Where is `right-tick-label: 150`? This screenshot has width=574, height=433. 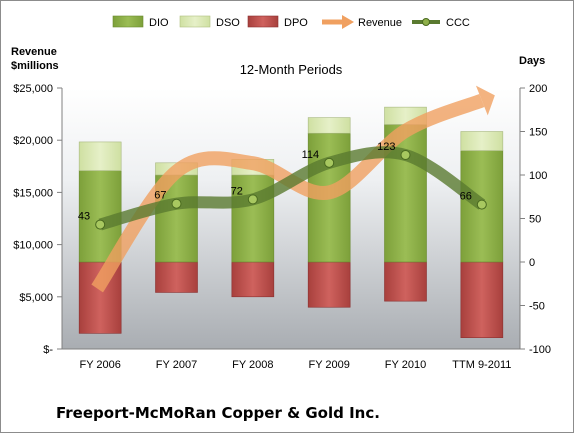
right-tick-label: 150 is located at coordinates (538, 133).